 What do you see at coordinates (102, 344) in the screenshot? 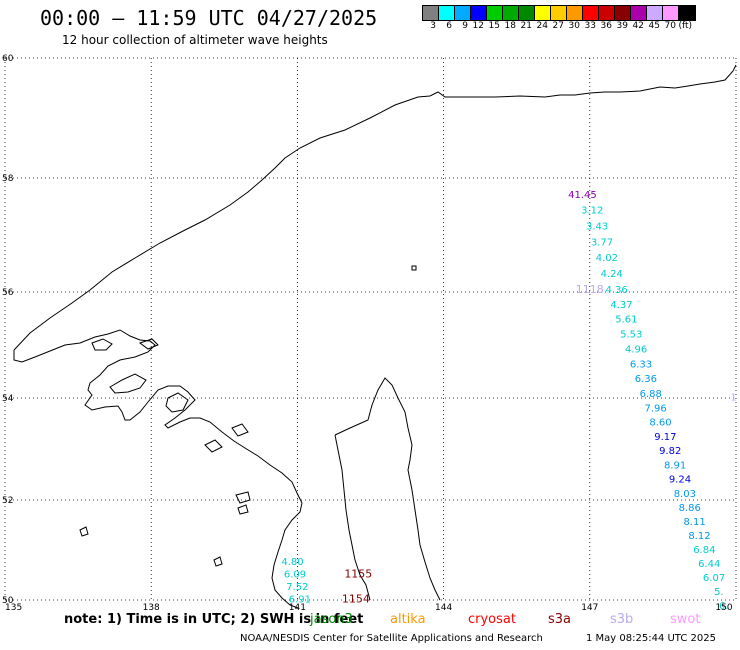
I see `small-island-a` at bounding box center [102, 344].